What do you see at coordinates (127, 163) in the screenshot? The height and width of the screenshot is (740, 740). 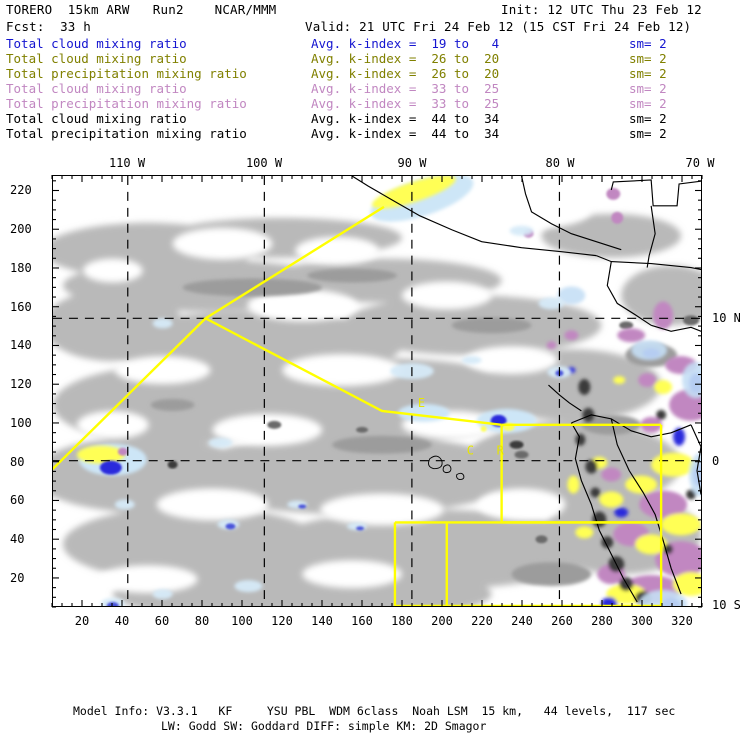 I see `lon-tick-label: 110 W` at bounding box center [127, 163].